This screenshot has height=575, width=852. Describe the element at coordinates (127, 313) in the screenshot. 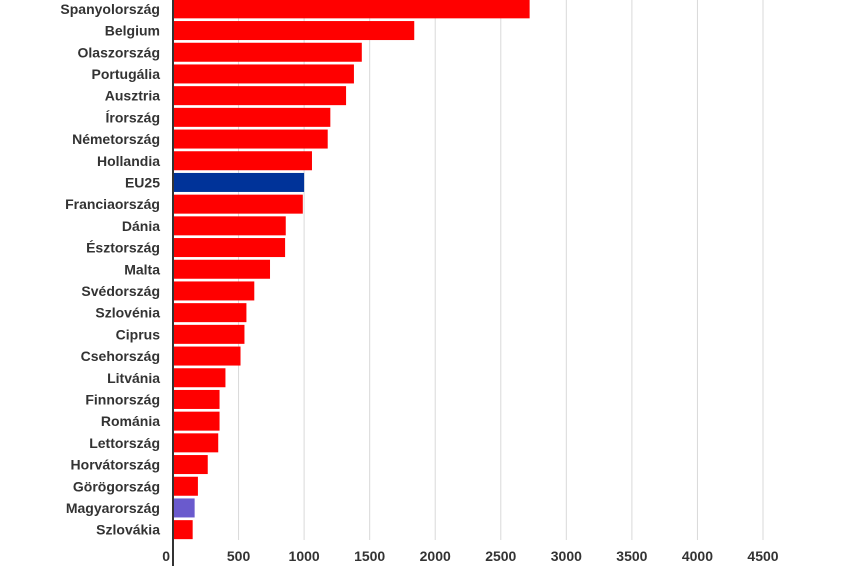

I see `category-label: Szlovénia` at that location.